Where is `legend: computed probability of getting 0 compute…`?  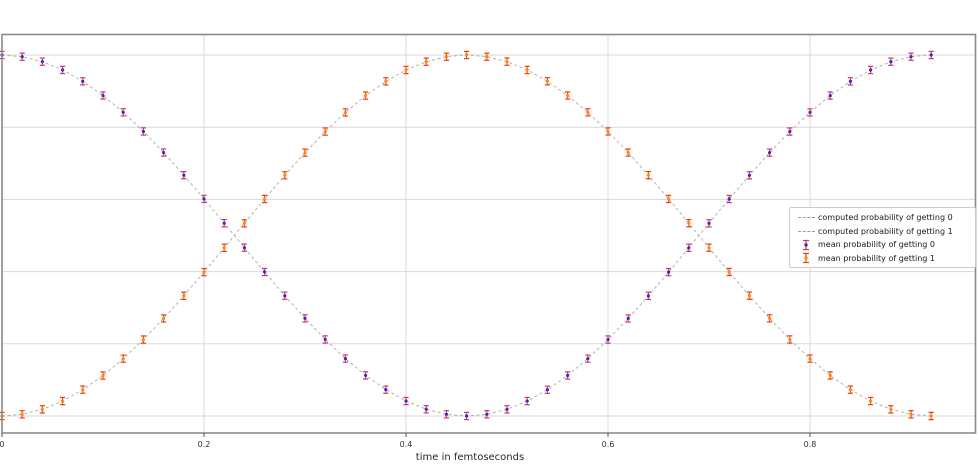 legend: computed probability of getting 0 compute… is located at coordinates (882, 237).